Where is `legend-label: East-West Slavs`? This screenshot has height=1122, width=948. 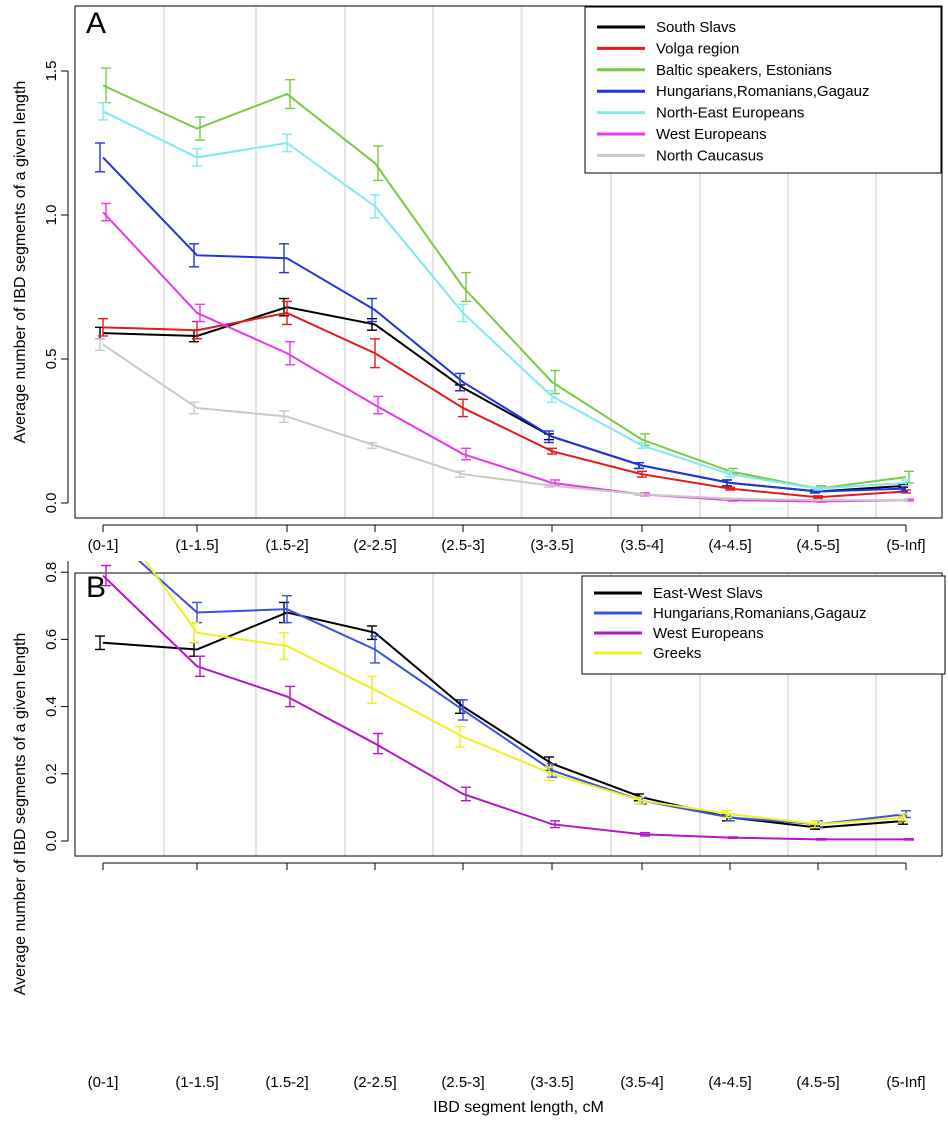
legend-label: East-West Slavs is located at coordinates (708, 593).